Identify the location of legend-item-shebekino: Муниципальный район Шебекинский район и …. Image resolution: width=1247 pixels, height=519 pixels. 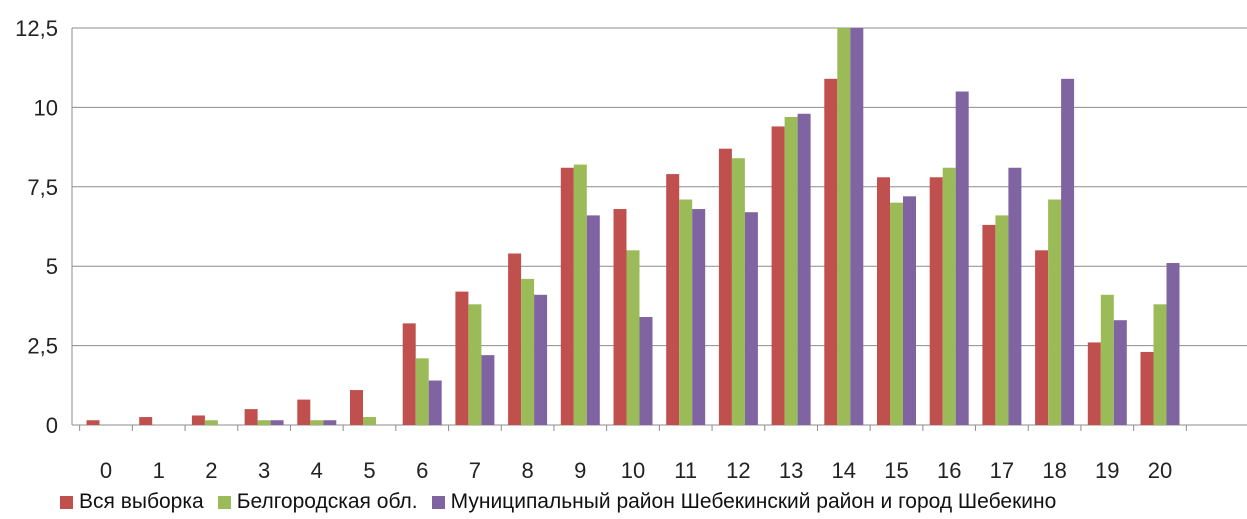
(744, 502).